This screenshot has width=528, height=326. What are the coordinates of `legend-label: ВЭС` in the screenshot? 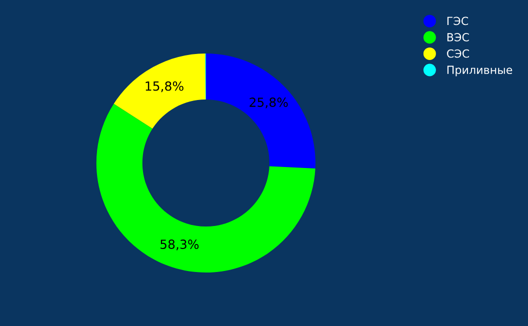 It's located at (458, 37).